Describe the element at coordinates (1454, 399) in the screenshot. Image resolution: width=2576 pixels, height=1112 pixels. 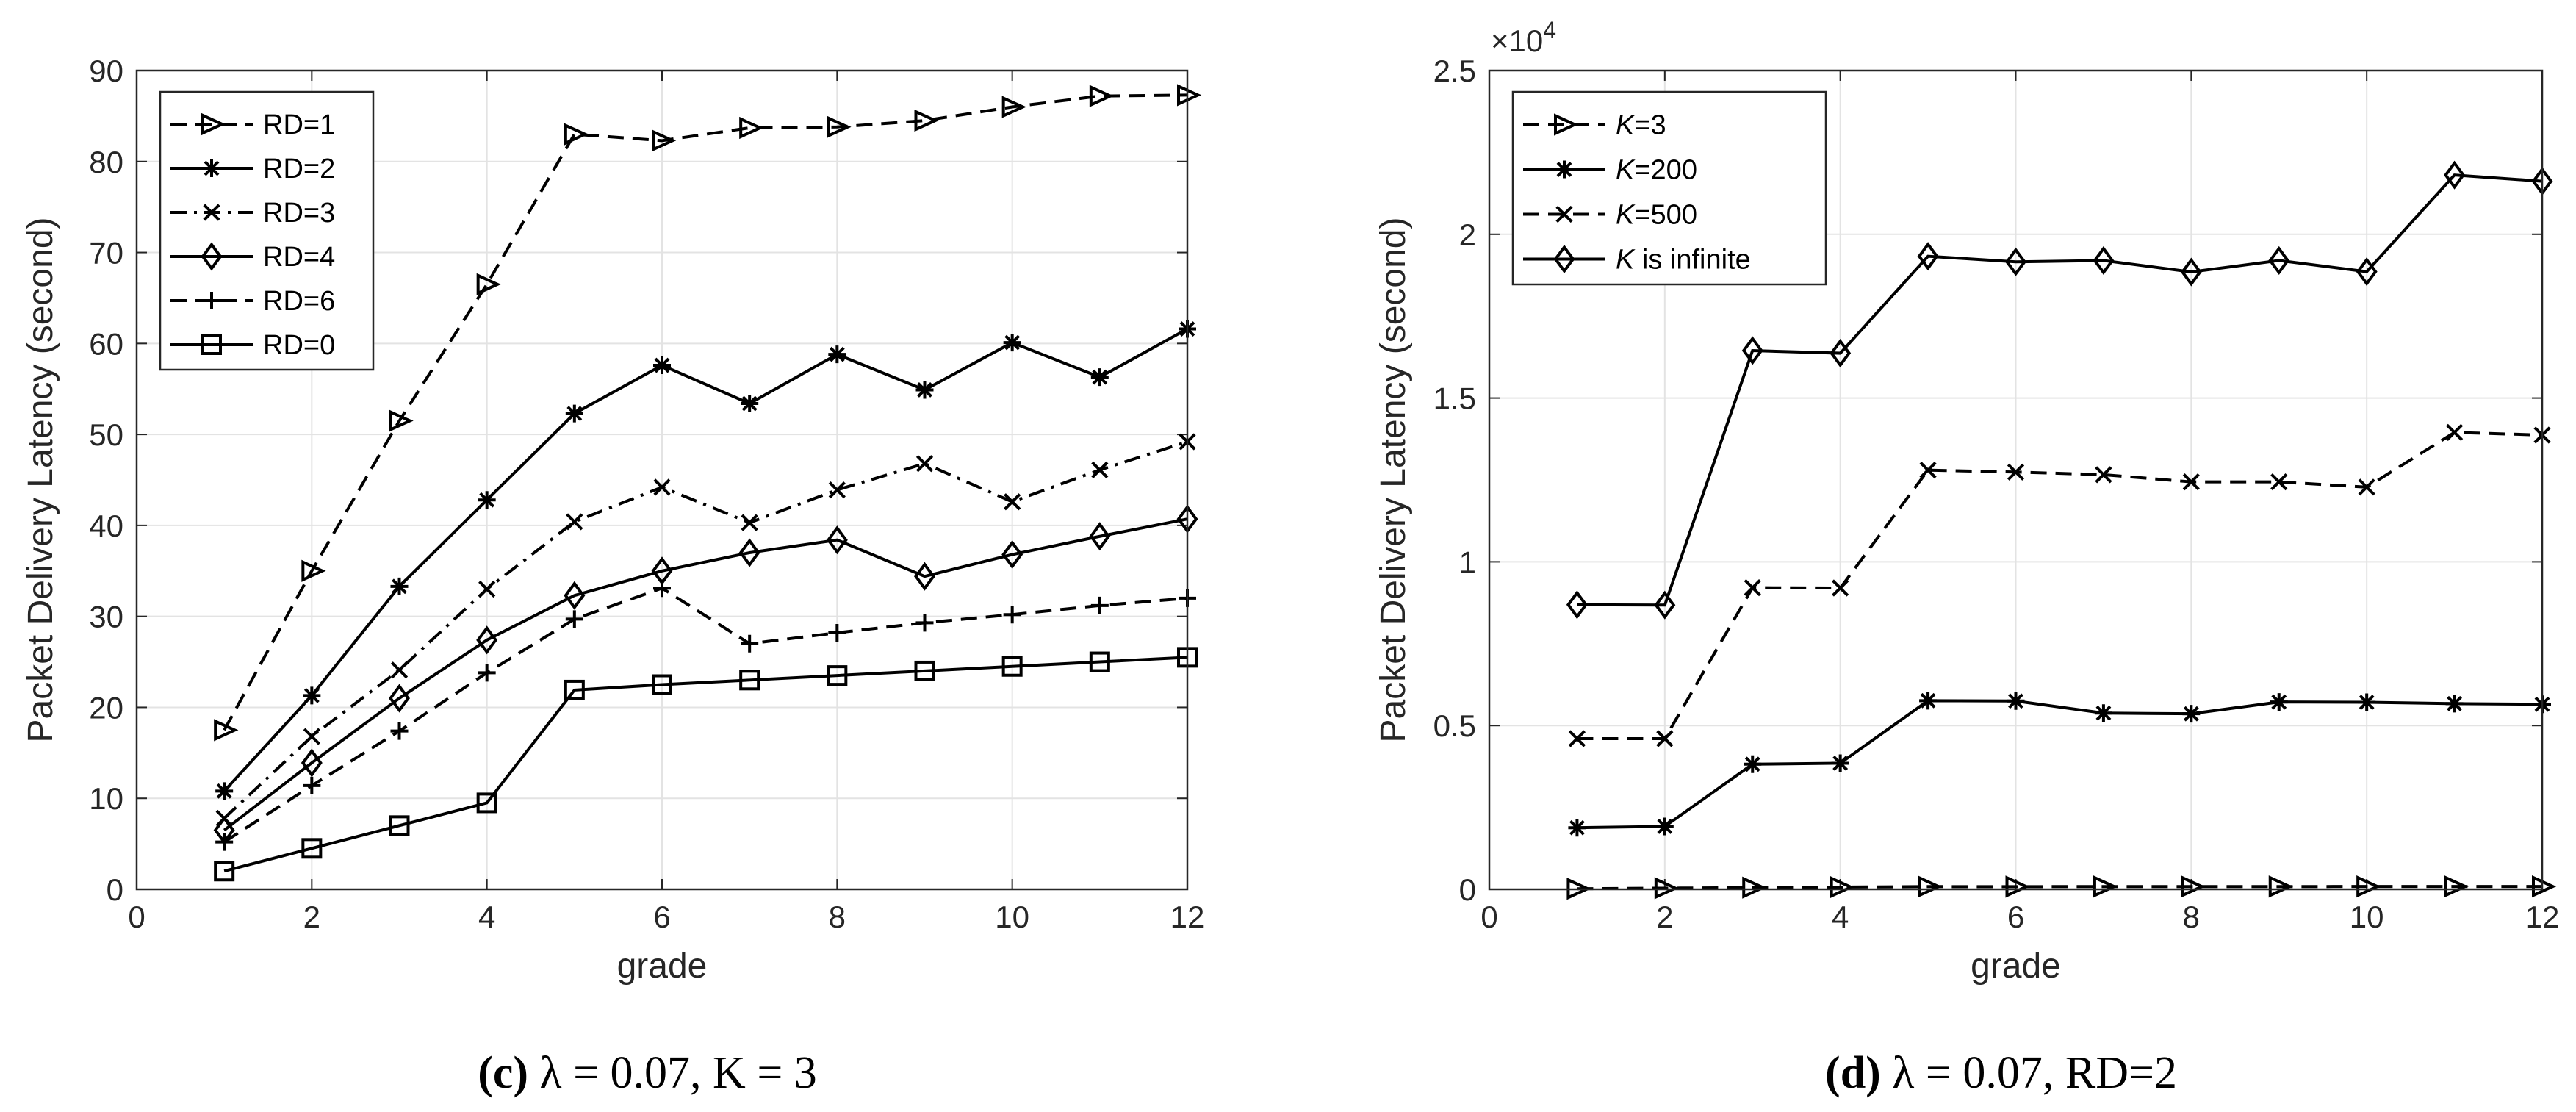
I see `y-tick-label: 1.5` at that location.